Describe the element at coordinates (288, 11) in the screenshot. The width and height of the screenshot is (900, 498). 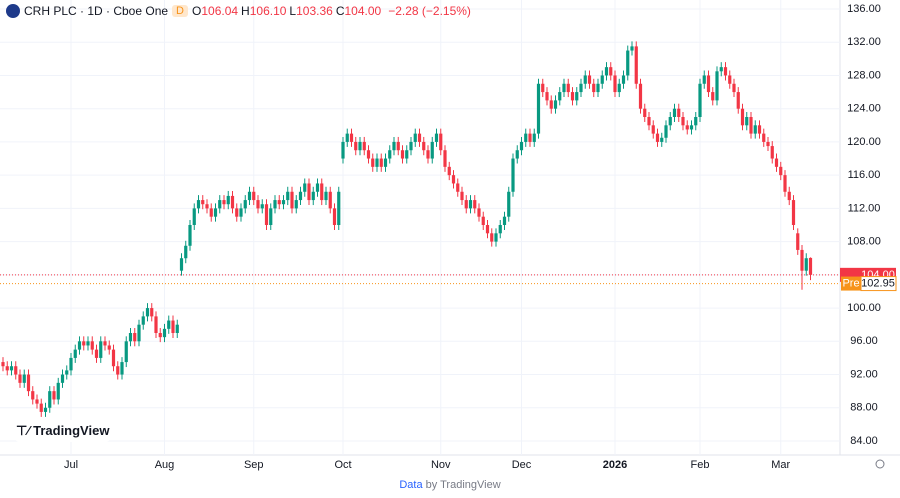
I see `ohlc: O106.04 H106.10 L103.36 C104.00` at that location.